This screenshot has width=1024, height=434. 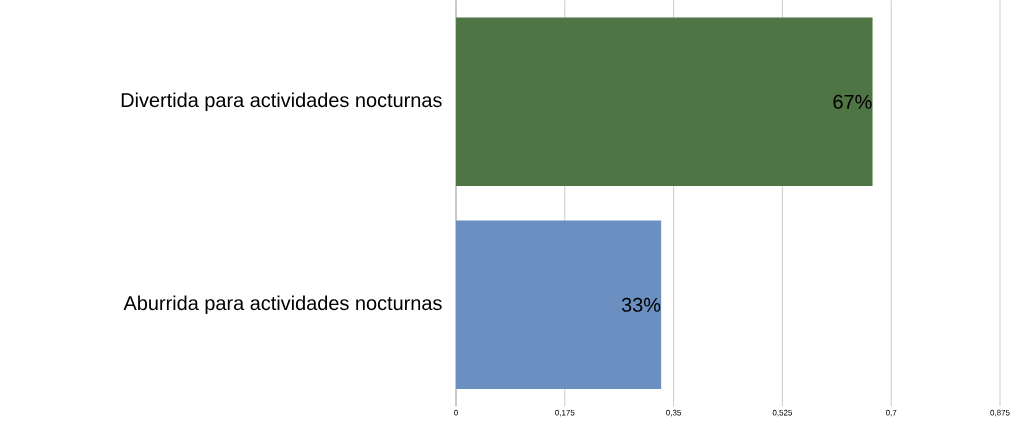 What do you see at coordinates (641, 304) in the screenshot?
I see `data-label: 33%` at bounding box center [641, 304].